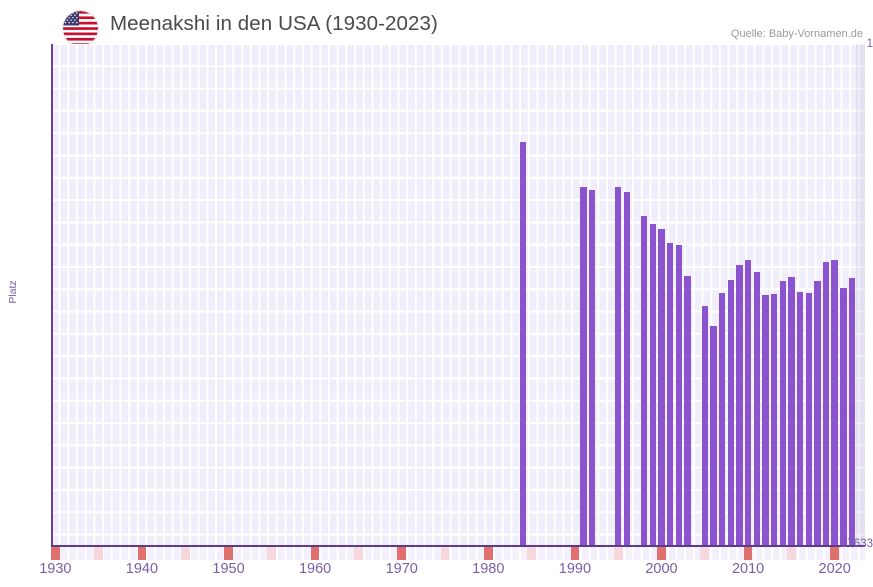 This screenshot has height=587, width=873. Describe the element at coordinates (722, 419) in the screenshot. I see `bar-2007` at that location.